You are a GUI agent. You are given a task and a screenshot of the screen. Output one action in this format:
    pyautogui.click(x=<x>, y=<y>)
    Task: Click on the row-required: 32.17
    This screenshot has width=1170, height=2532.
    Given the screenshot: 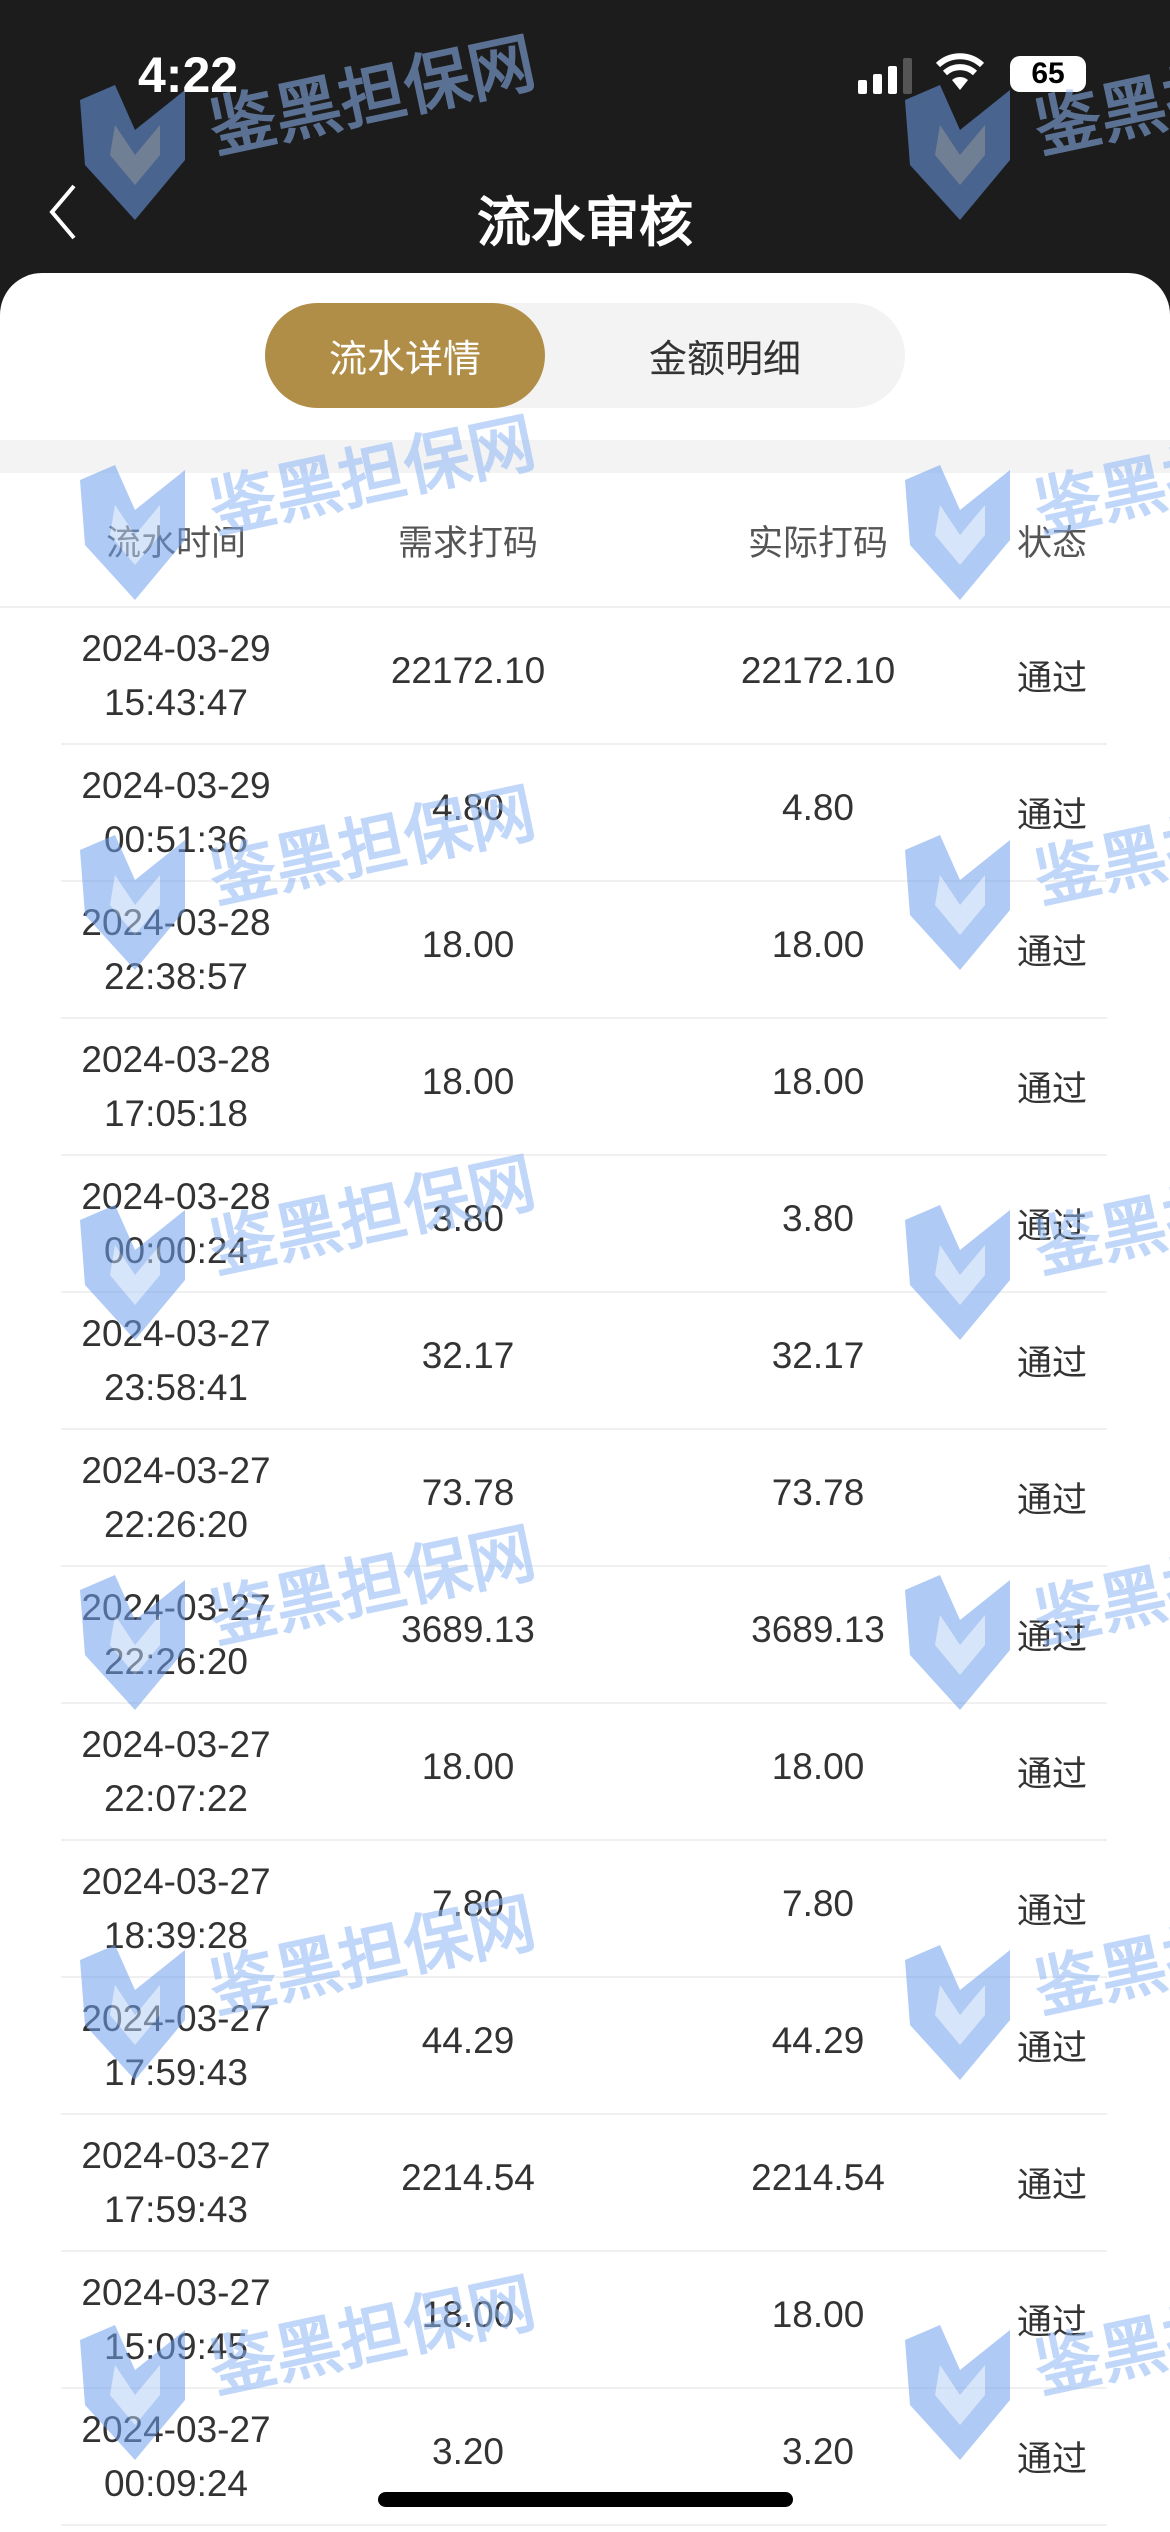 What is the action you would take?
    pyautogui.click(x=468, y=1355)
    